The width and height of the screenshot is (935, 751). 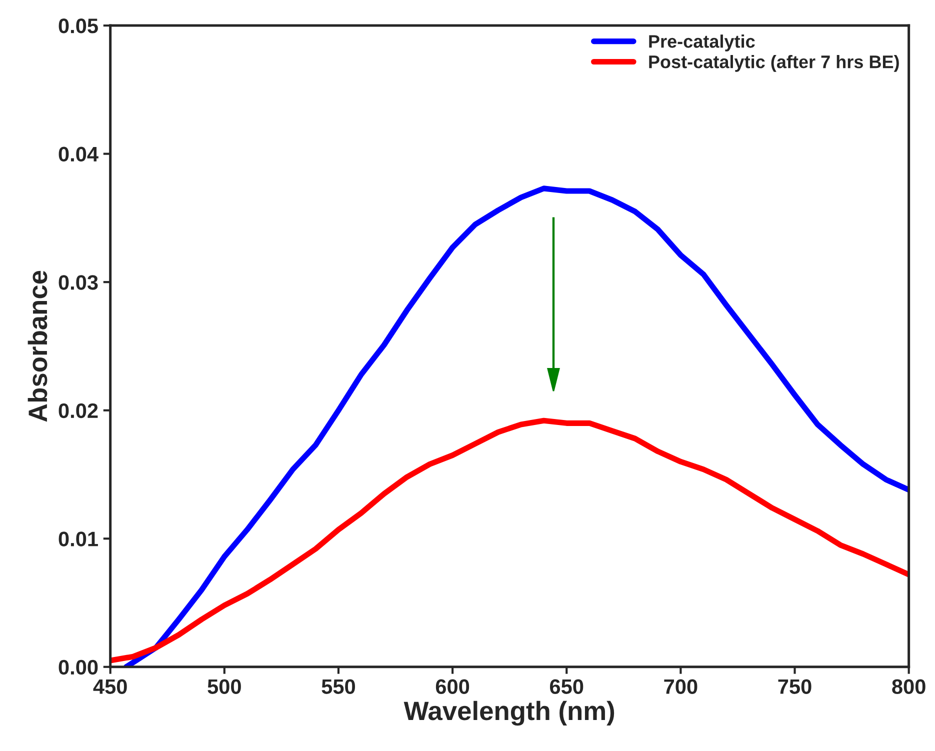 I want to click on y-tick-label: 0.01, so click(x=78, y=539).